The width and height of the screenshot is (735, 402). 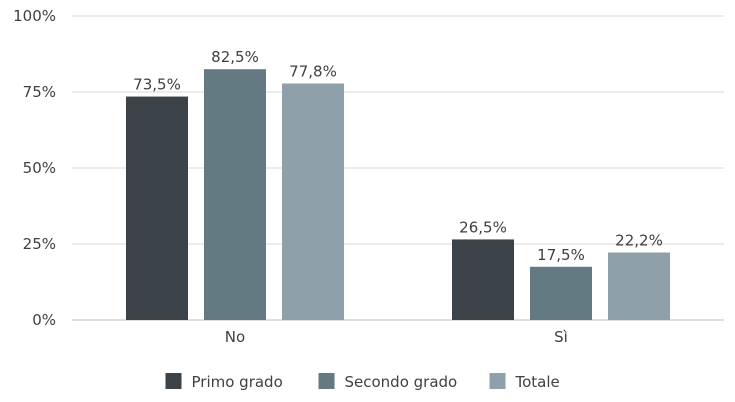 What do you see at coordinates (639, 286) in the screenshot?
I see `bar-s-totale` at bounding box center [639, 286].